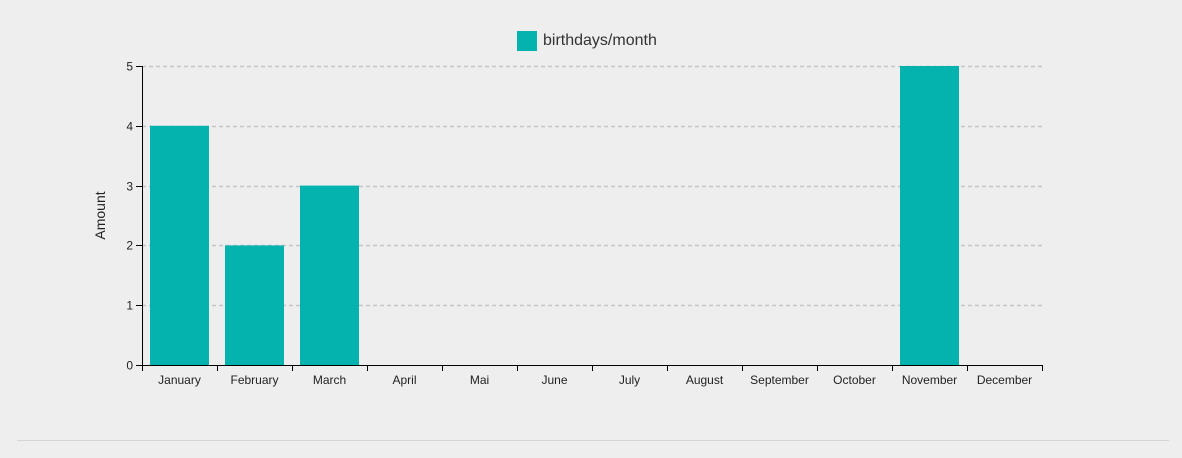  What do you see at coordinates (100, 215) in the screenshot?
I see `y-axis-label: Amount` at bounding box center [100, 215].